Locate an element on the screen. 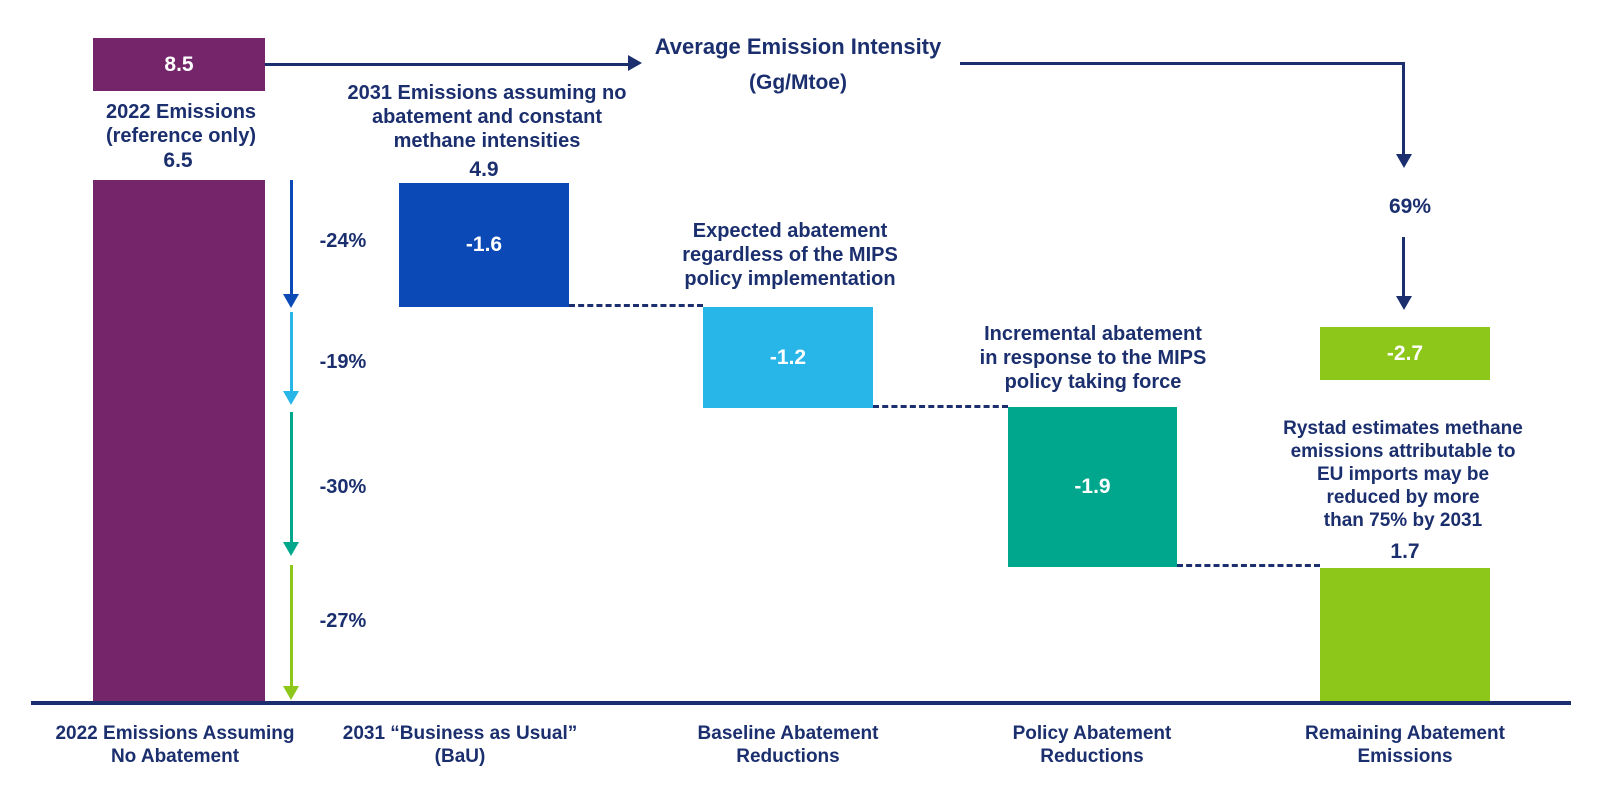  axis-label-baseline-abatement: Baseline Abatement Reductions is located at coordinates (788, 745).